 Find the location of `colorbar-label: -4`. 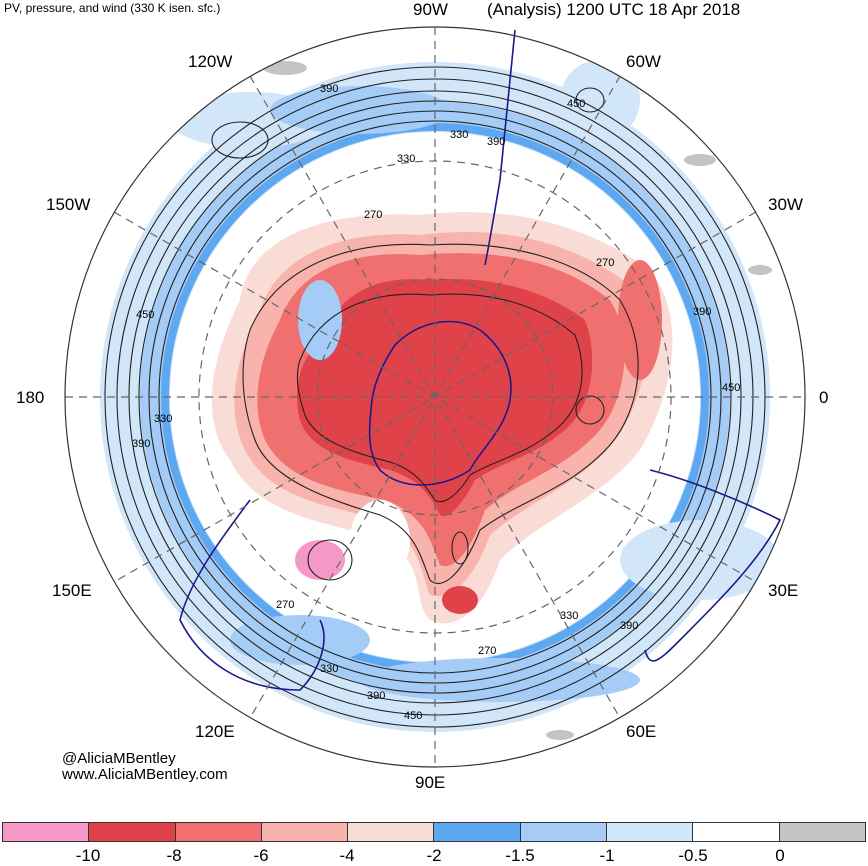

colorbar-label: -4 is located at coordinates (347, 855).